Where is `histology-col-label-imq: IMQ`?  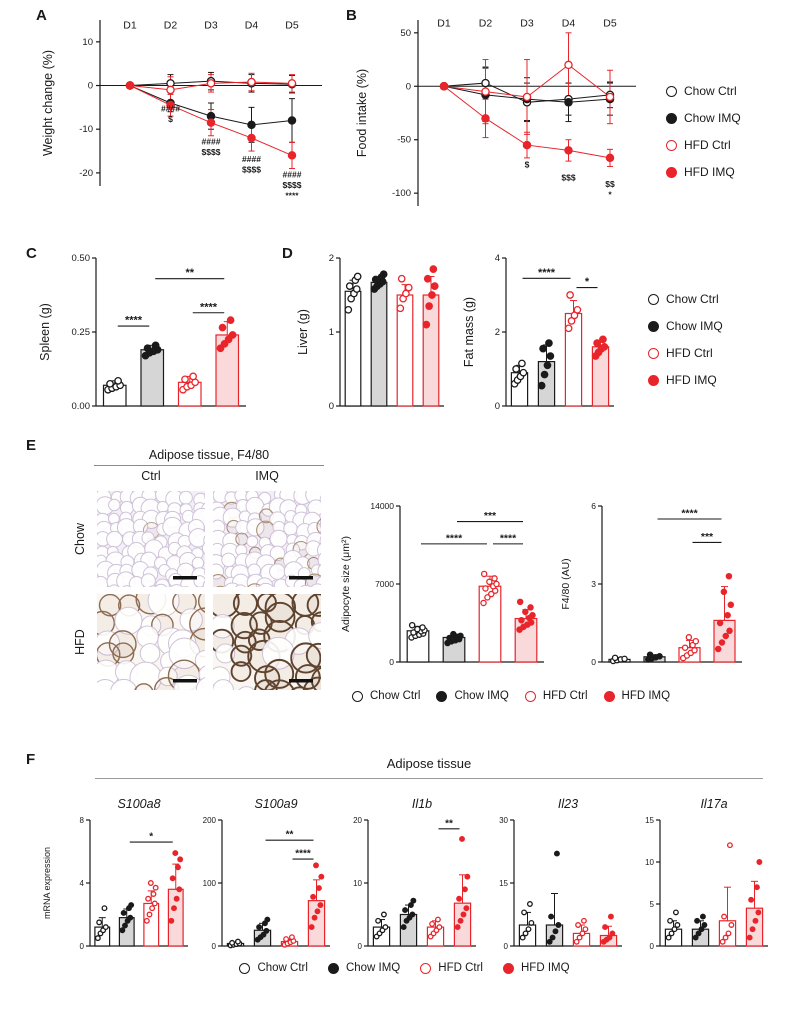
histology-col-label-imq: IMQ is located at coordinates (267, 476).